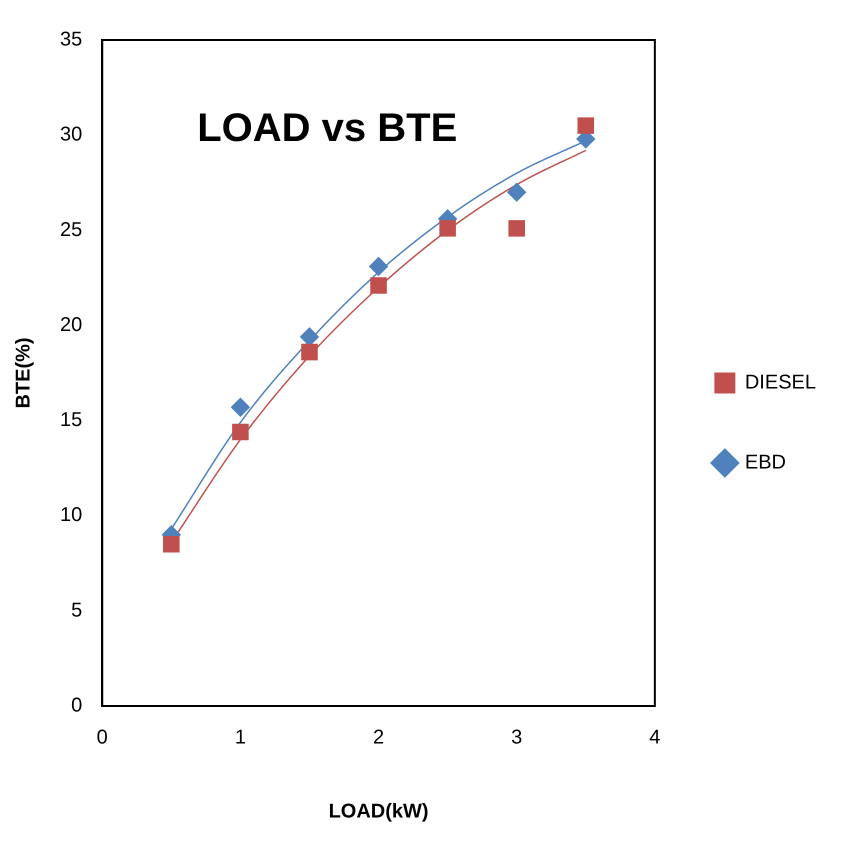 The height and width of the screenshot is (842, 844). Describe the element at coordinates (654, 737) in the screenshot. I see `x-tick-label: 4` at that location.